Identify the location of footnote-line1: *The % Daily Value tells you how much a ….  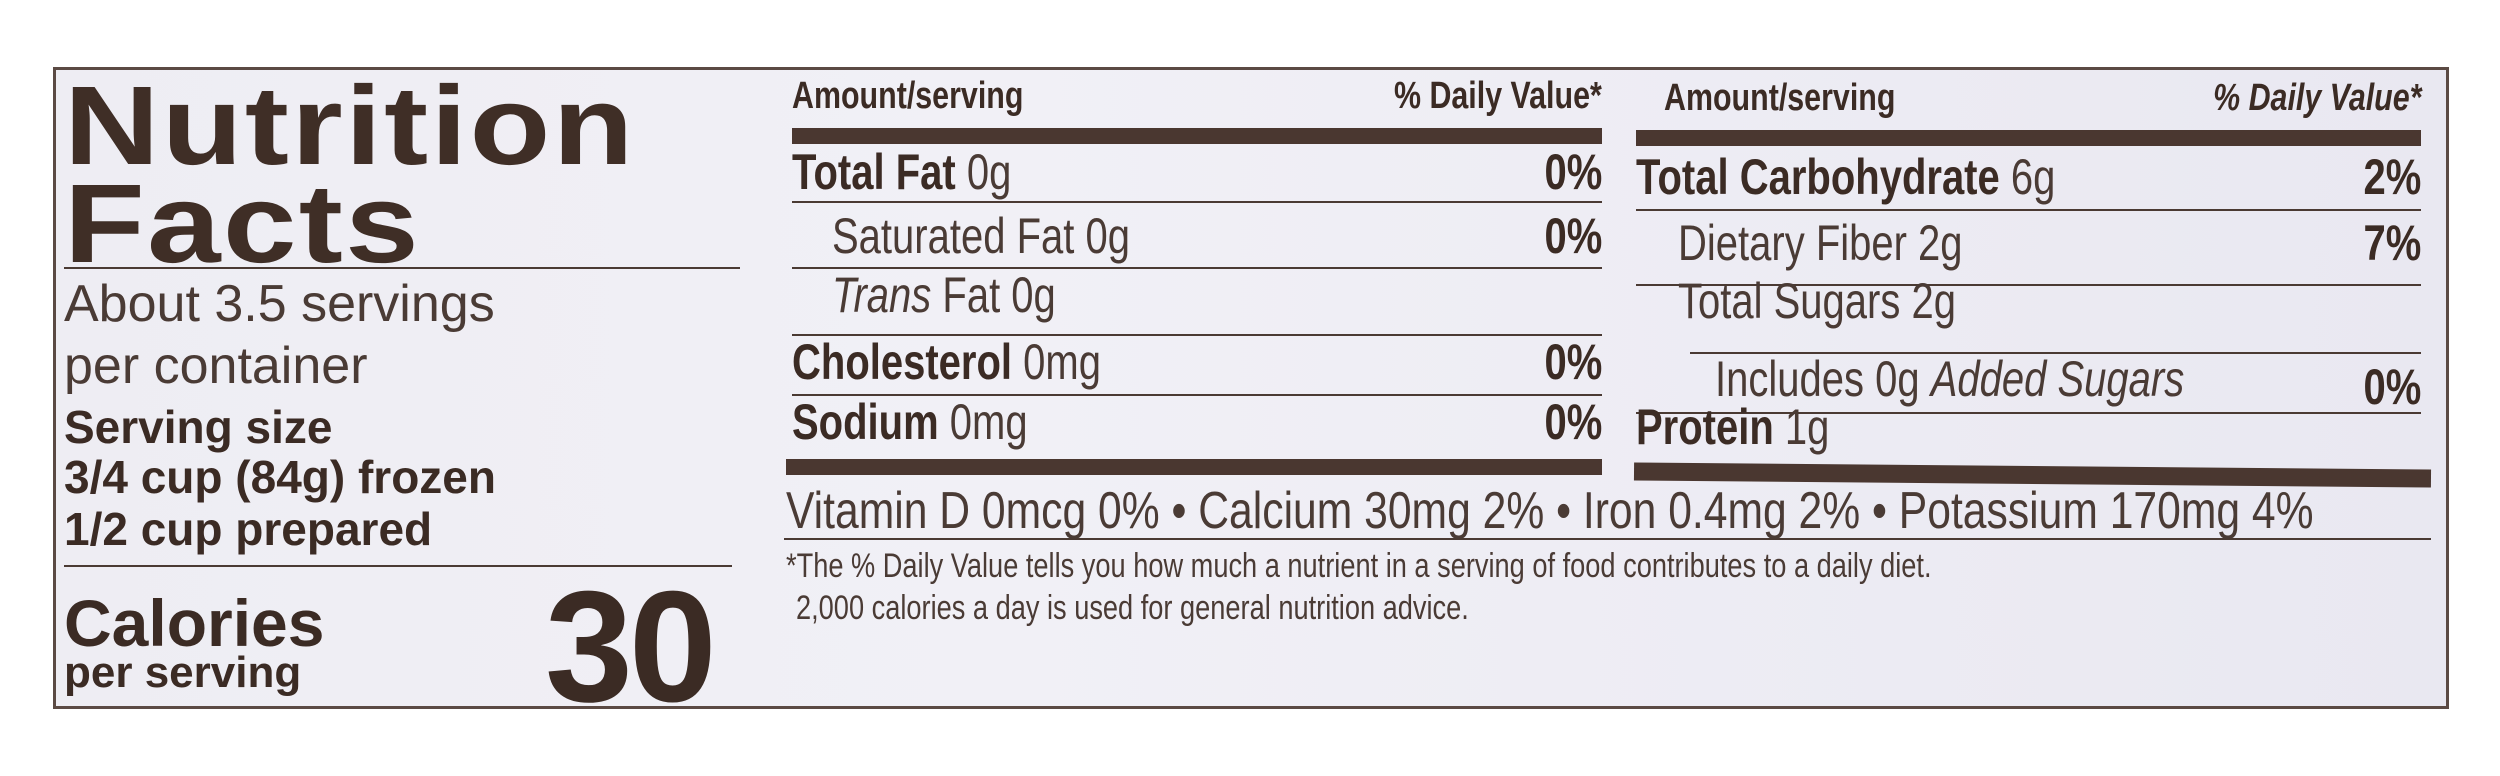
(1502, 566).